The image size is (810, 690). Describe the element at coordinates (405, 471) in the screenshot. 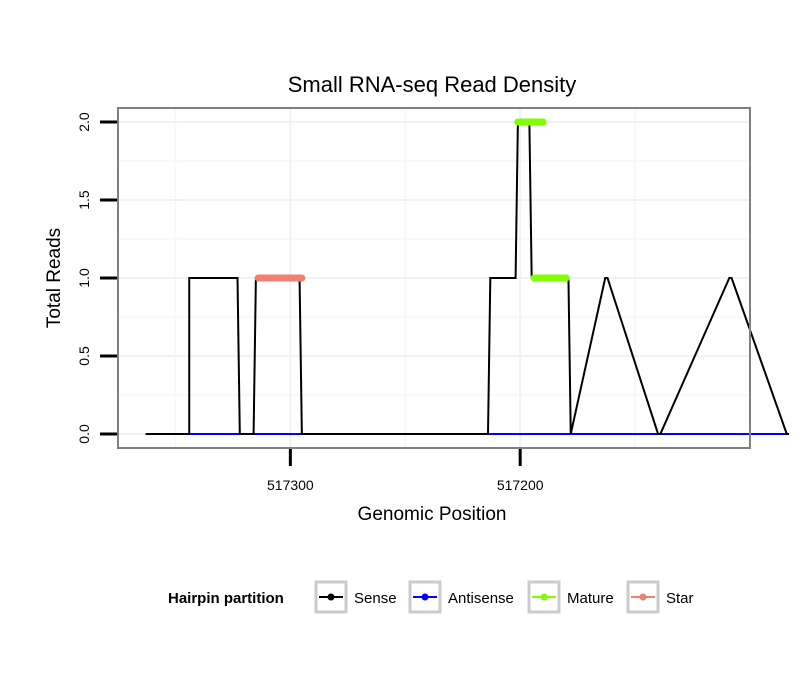

I see `x-axis-ticks: 517300 517200` at that location.